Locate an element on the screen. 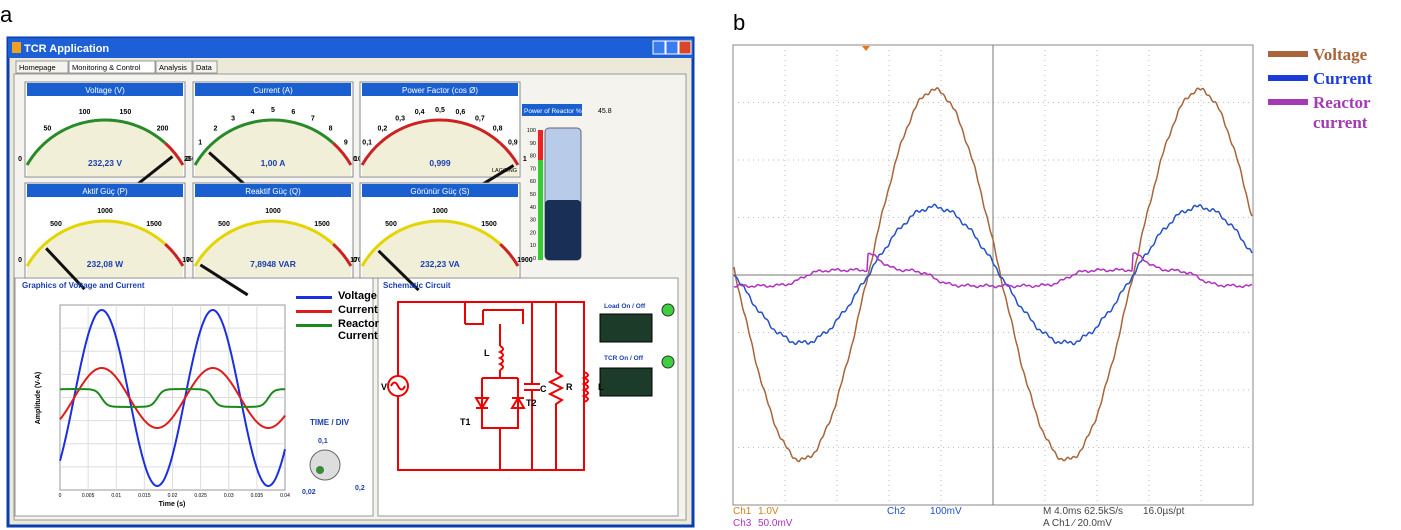 This screenshot has width=1401, height=530. legend-entry: Reactor Current is located at coordinates (342, 330).